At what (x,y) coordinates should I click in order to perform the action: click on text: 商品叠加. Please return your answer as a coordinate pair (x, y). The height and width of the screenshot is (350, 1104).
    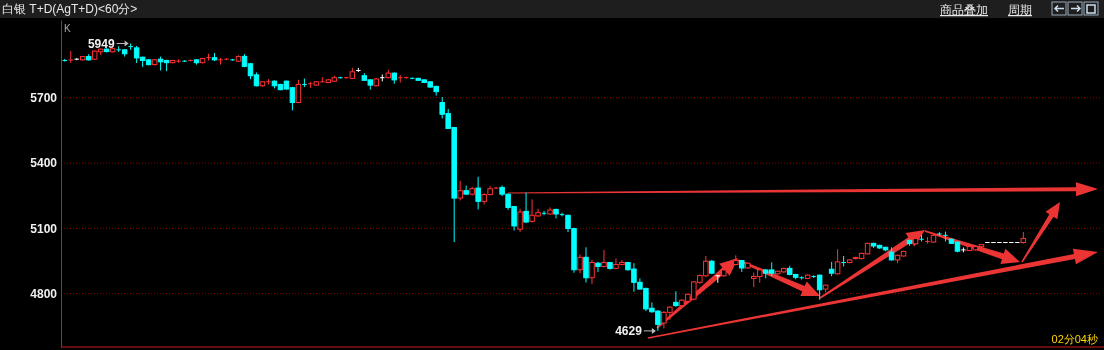
    Looking at the image, I should click on (964, 10).